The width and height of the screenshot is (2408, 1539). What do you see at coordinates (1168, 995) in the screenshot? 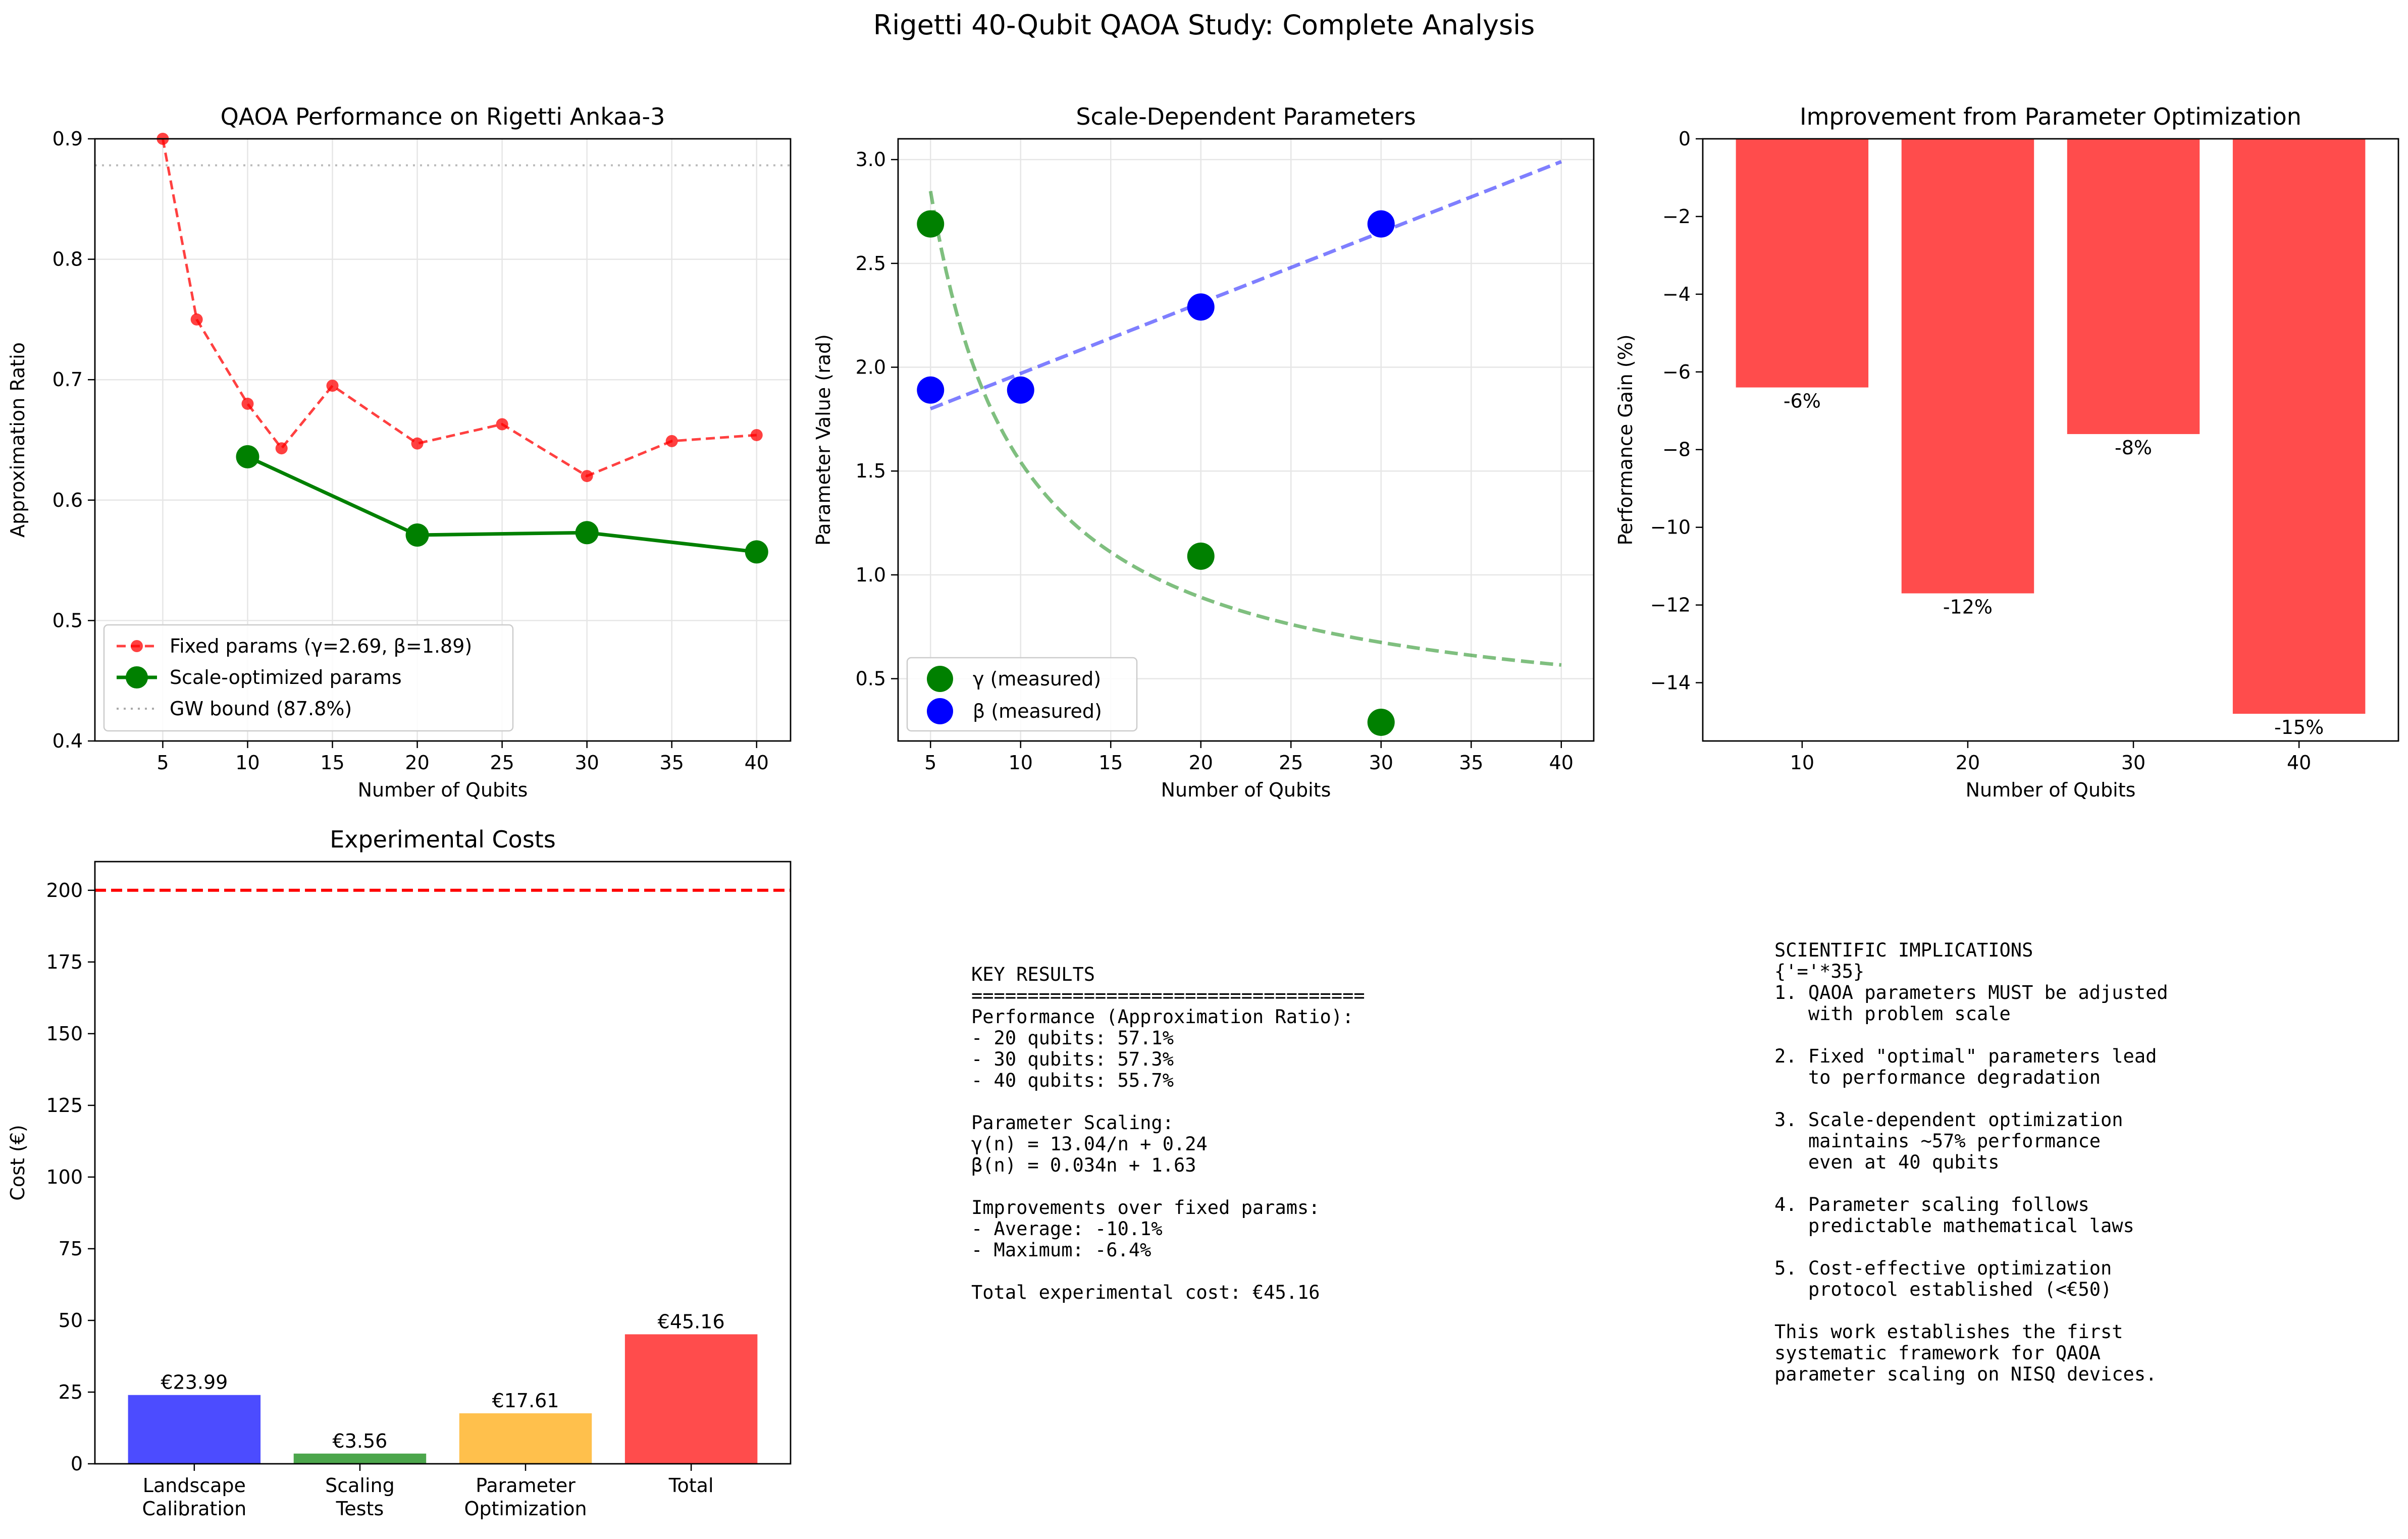
I see `key_results-line: ===================================` at bounding box center [1168, 995].